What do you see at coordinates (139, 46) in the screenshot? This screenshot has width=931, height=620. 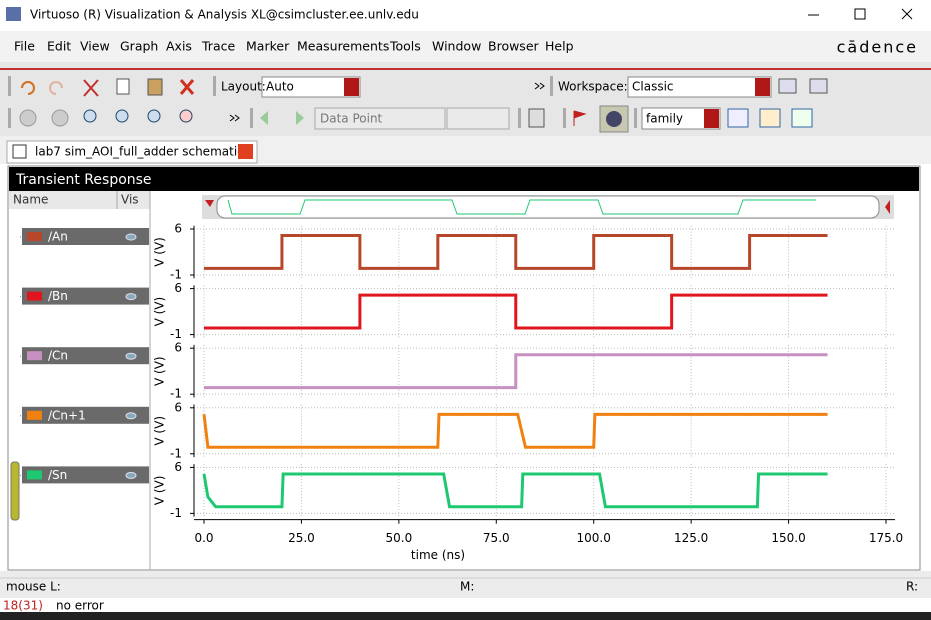 I see `menu-item: Graph` at bounding box center [139, 46].